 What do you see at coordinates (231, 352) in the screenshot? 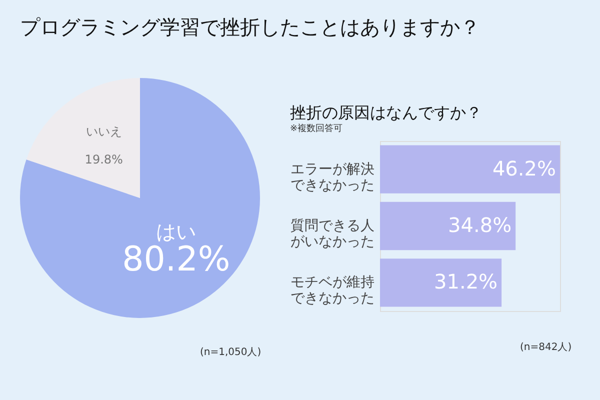
I see `text: (n=1,050人)` at bounding box center [231, 352].